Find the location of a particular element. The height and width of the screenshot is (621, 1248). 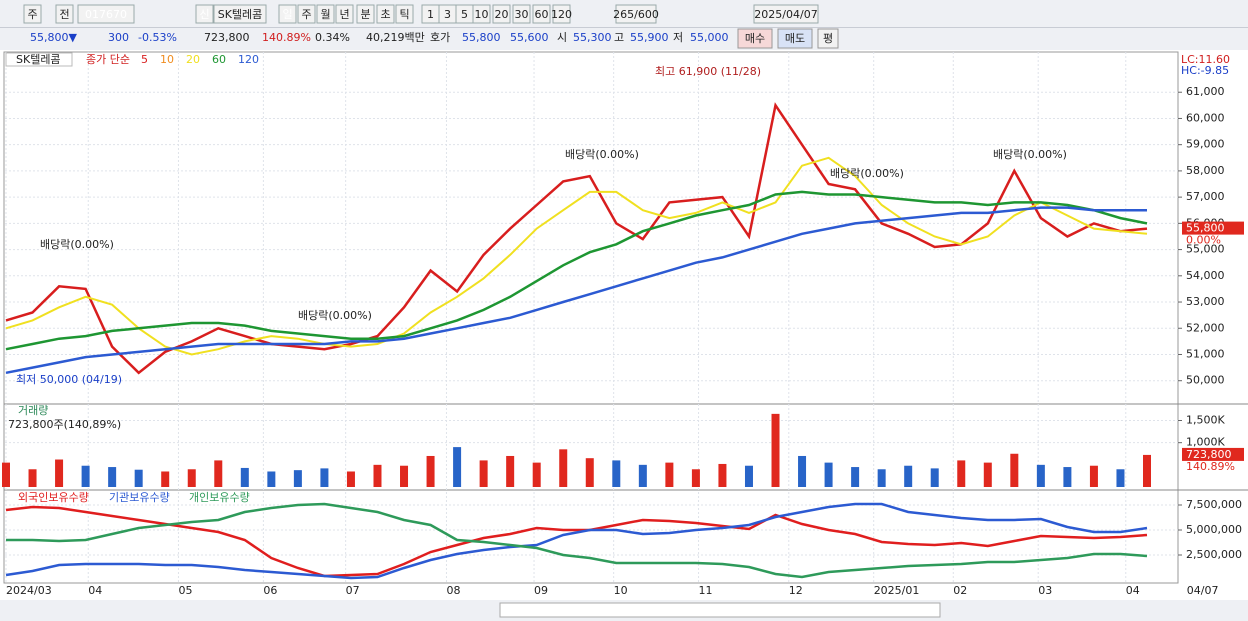

toolbar-label: SK텔레콤 is located at coordinates (240, 14).